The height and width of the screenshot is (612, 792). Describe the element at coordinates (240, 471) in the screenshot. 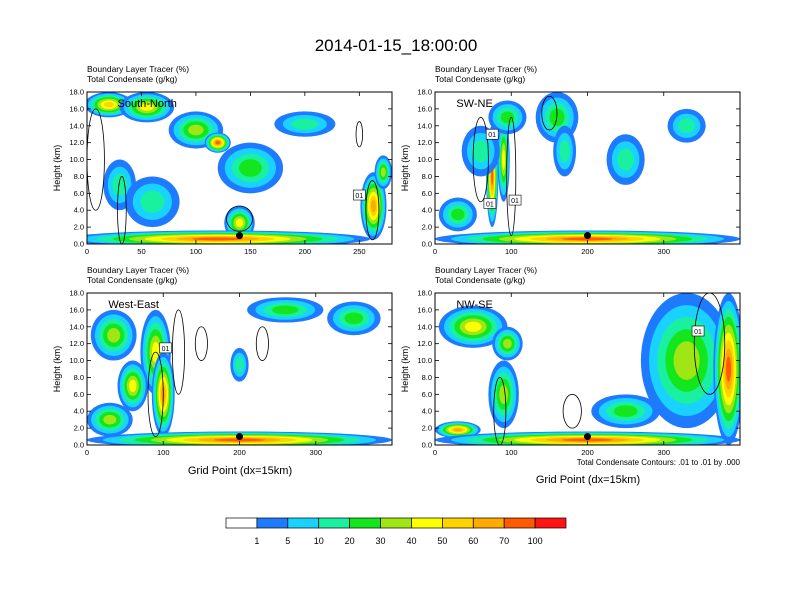

I see `x-axis-label-left: Grid Point (dx=15km)` at that location.